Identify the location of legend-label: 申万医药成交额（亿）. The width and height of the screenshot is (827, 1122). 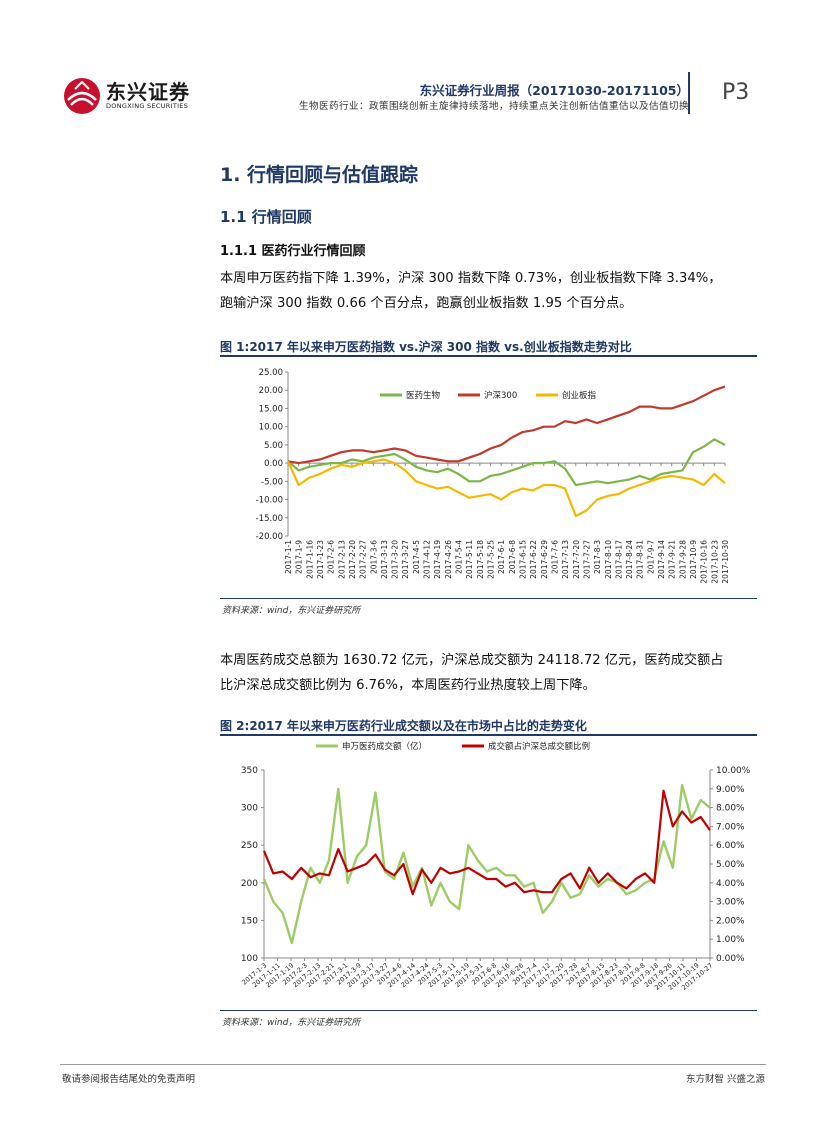
(384, 746).